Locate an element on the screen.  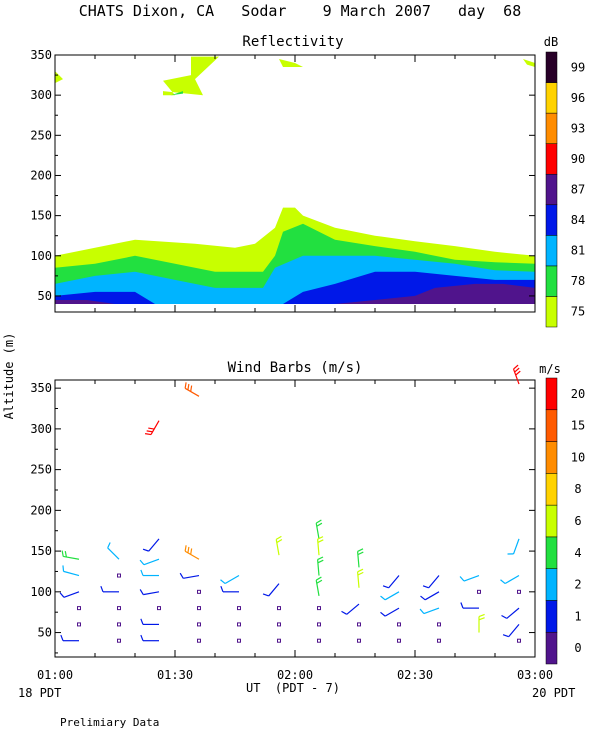
colorbar-label: 15 is located at coordinates (578, 426).